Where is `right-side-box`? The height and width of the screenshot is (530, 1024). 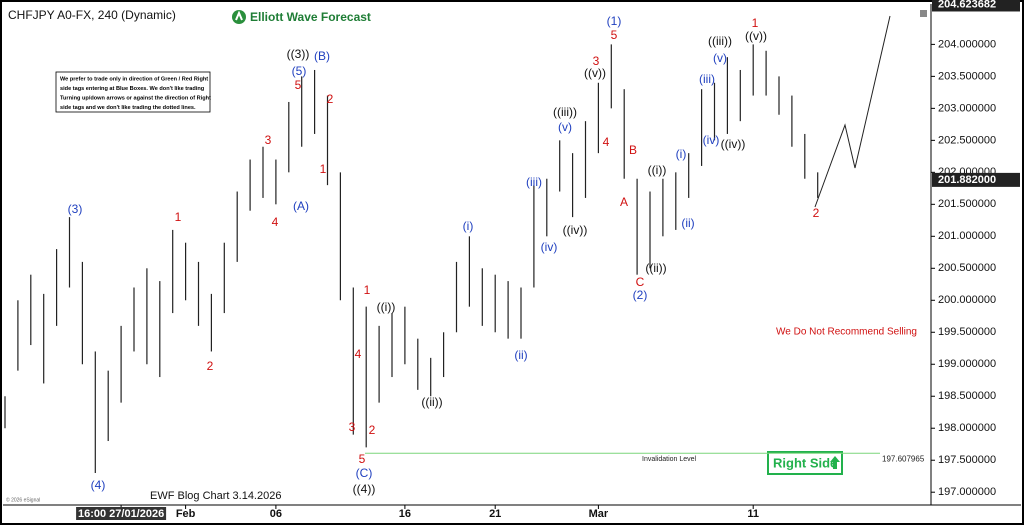
right-side-box is located at coordinates (805, 463).